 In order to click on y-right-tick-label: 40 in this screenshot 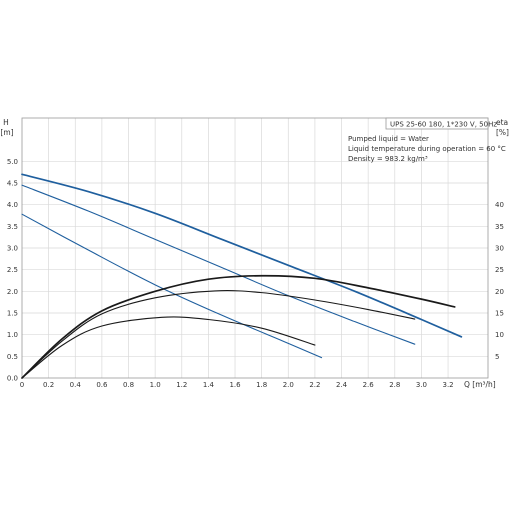, I will do `click(499, 205)`.